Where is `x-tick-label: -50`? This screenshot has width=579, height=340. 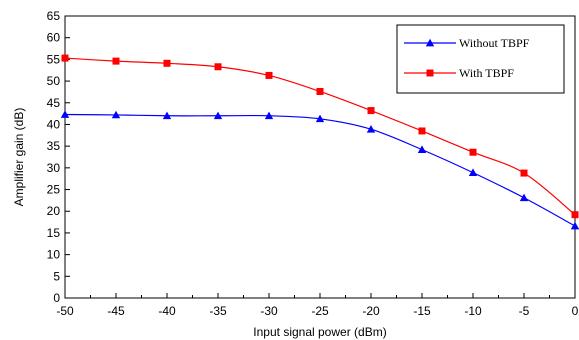 x-tick-label: -50 is located at coordinates (65, 311).